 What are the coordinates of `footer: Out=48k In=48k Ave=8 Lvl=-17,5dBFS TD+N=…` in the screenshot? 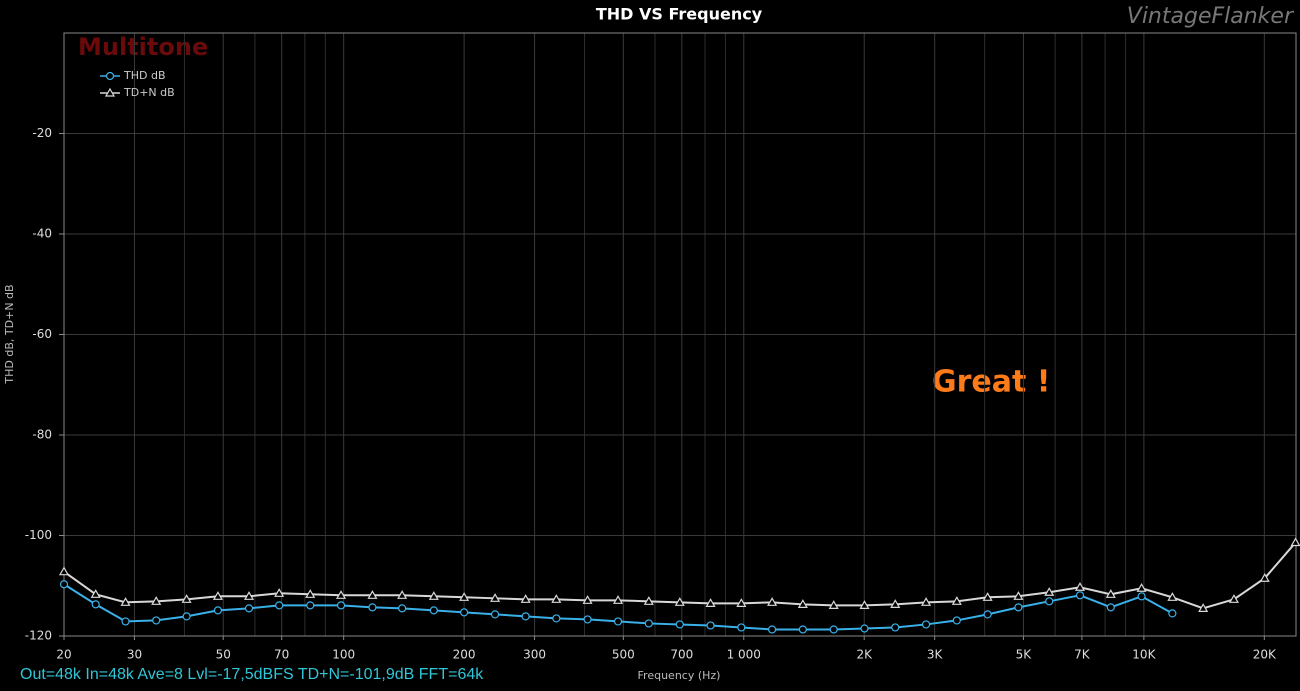 It's located at (252, 674).